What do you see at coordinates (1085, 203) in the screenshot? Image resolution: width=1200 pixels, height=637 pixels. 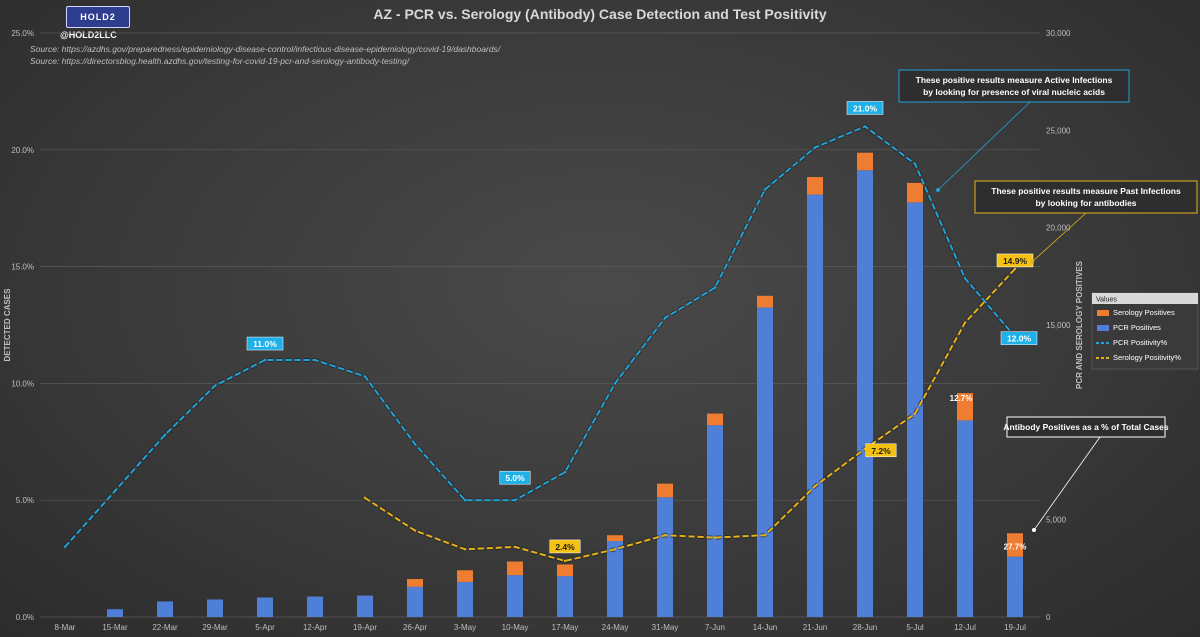 I see `annotation-text: by looking for antibodies` at bounding box center [1085, 203].